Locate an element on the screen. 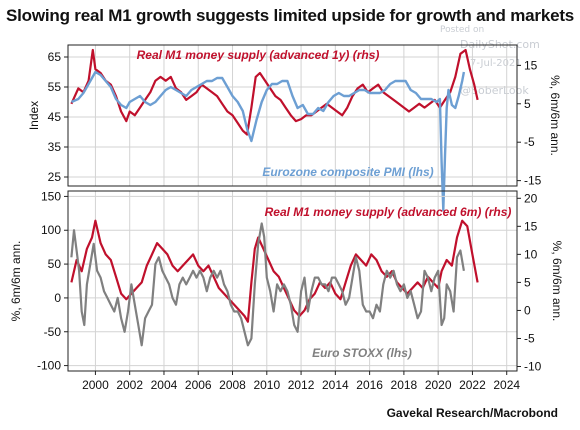 Image resolution: width=580 pixels, height=430 pixels. x-tick-label: 2002 is located at coordinates (129, 385).